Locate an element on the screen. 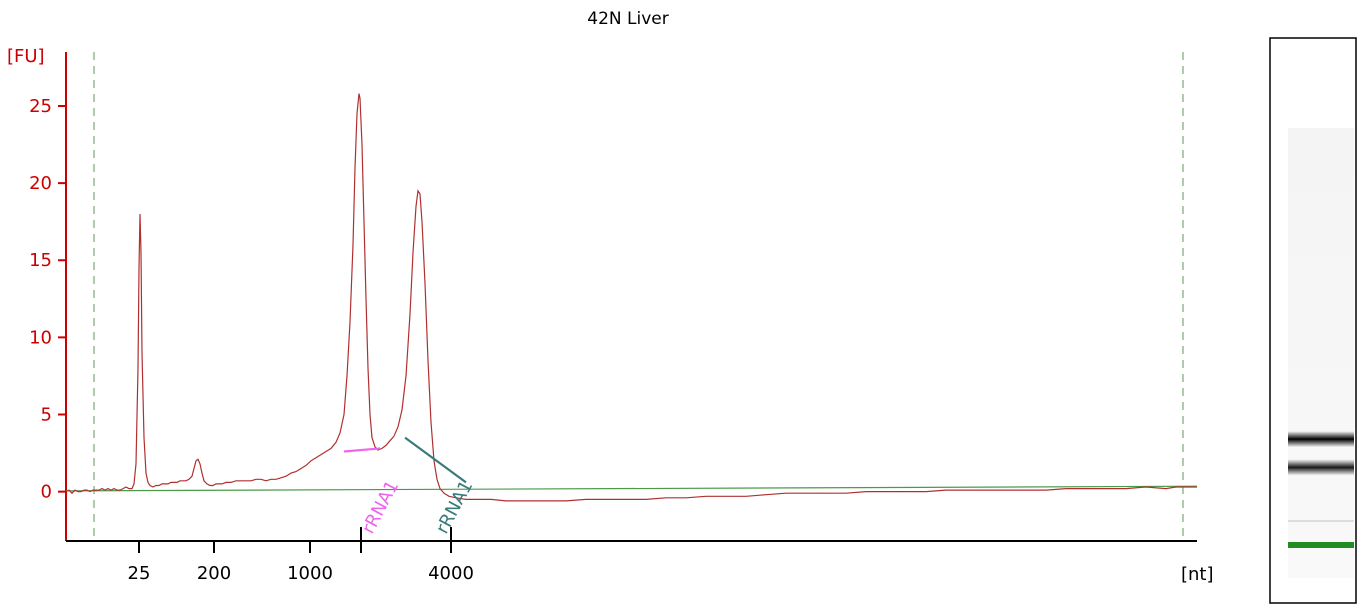  x-tick-label: 1000 is located at coordinates (310, 573).